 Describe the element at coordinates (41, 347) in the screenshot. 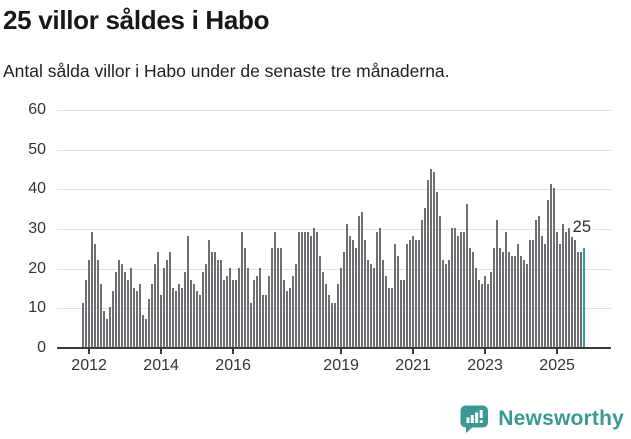

I see `y-tick-label: 0` at that location.